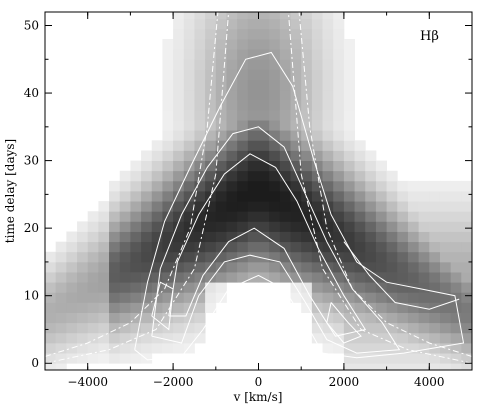 This screenshot has width=480, height=407. Describe the element at coordinates (258, 397) in the screenshot. I see `x-axis-title: v [km/s]` at that location.